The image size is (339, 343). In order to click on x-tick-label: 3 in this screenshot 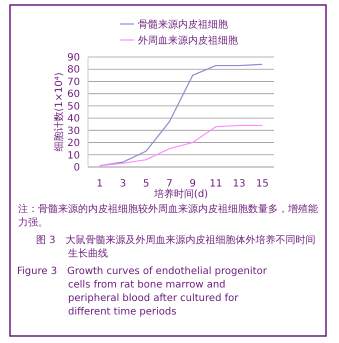, I will do `click(123, 184)`.